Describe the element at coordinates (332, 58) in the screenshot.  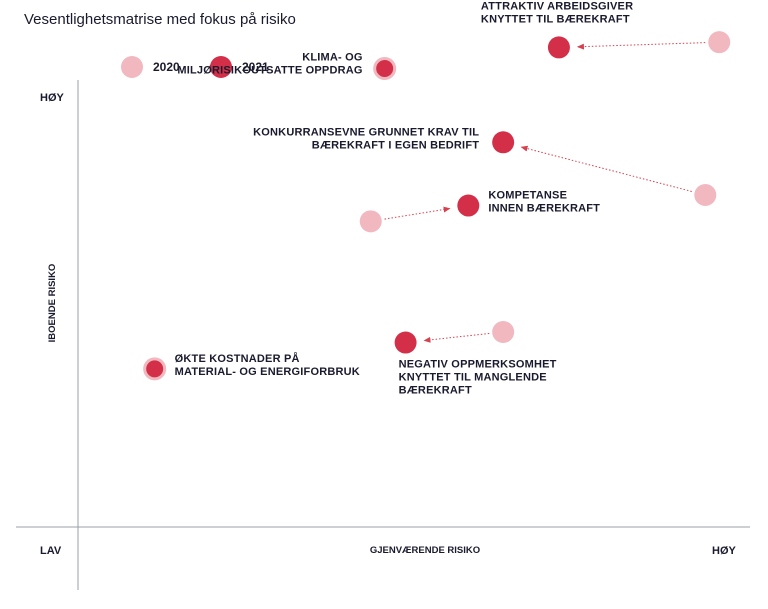
I see `point-label-line: KLIMA- OG` at that location.